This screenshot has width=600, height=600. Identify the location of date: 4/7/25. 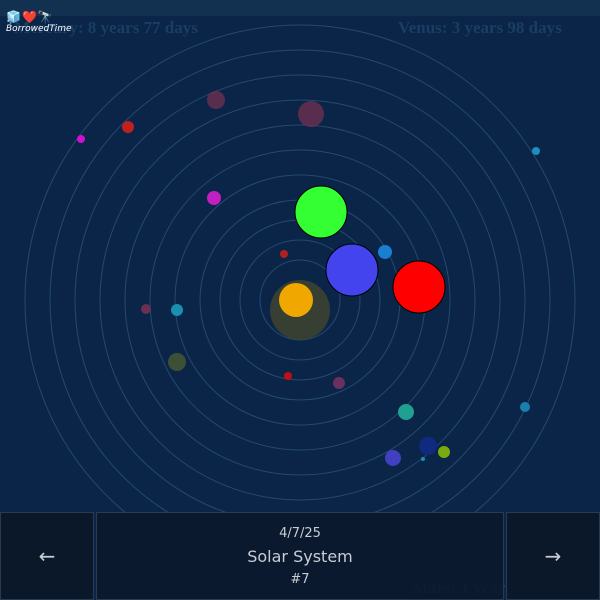
(300, 533).